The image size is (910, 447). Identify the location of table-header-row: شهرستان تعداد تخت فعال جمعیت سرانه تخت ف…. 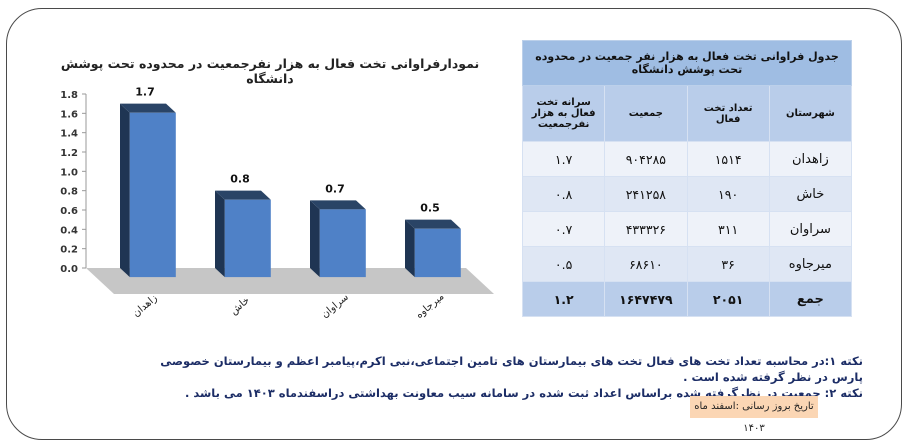
(687, 113).